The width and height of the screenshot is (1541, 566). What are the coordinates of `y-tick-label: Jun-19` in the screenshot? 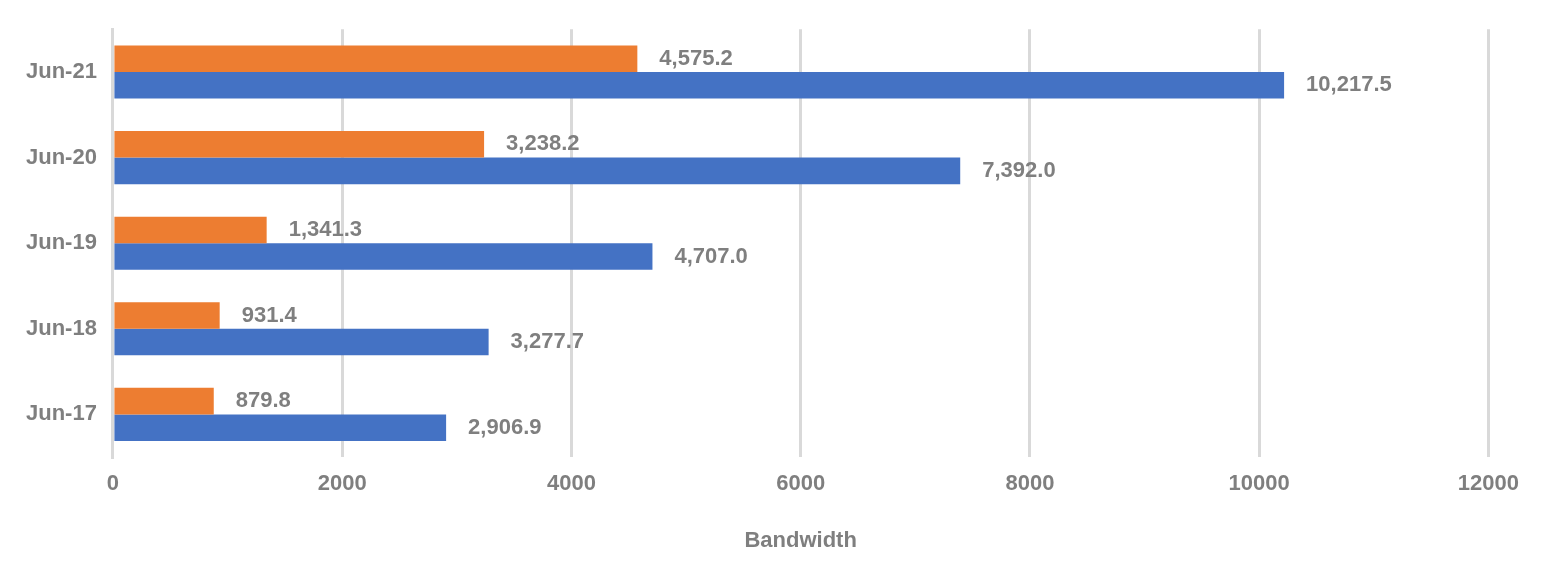 It's located at (61, 242).